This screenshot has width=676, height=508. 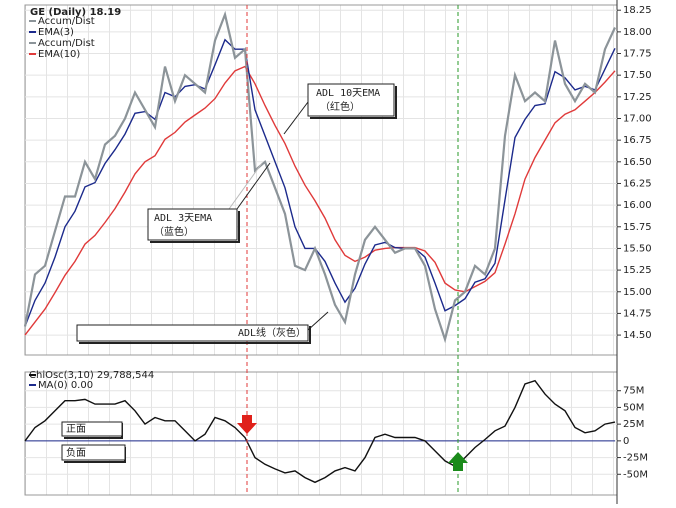 What do you see at coordinates (626, 441) in the screenshot?
I see `y-tick-label: 0` at bounding box center [626, 441].